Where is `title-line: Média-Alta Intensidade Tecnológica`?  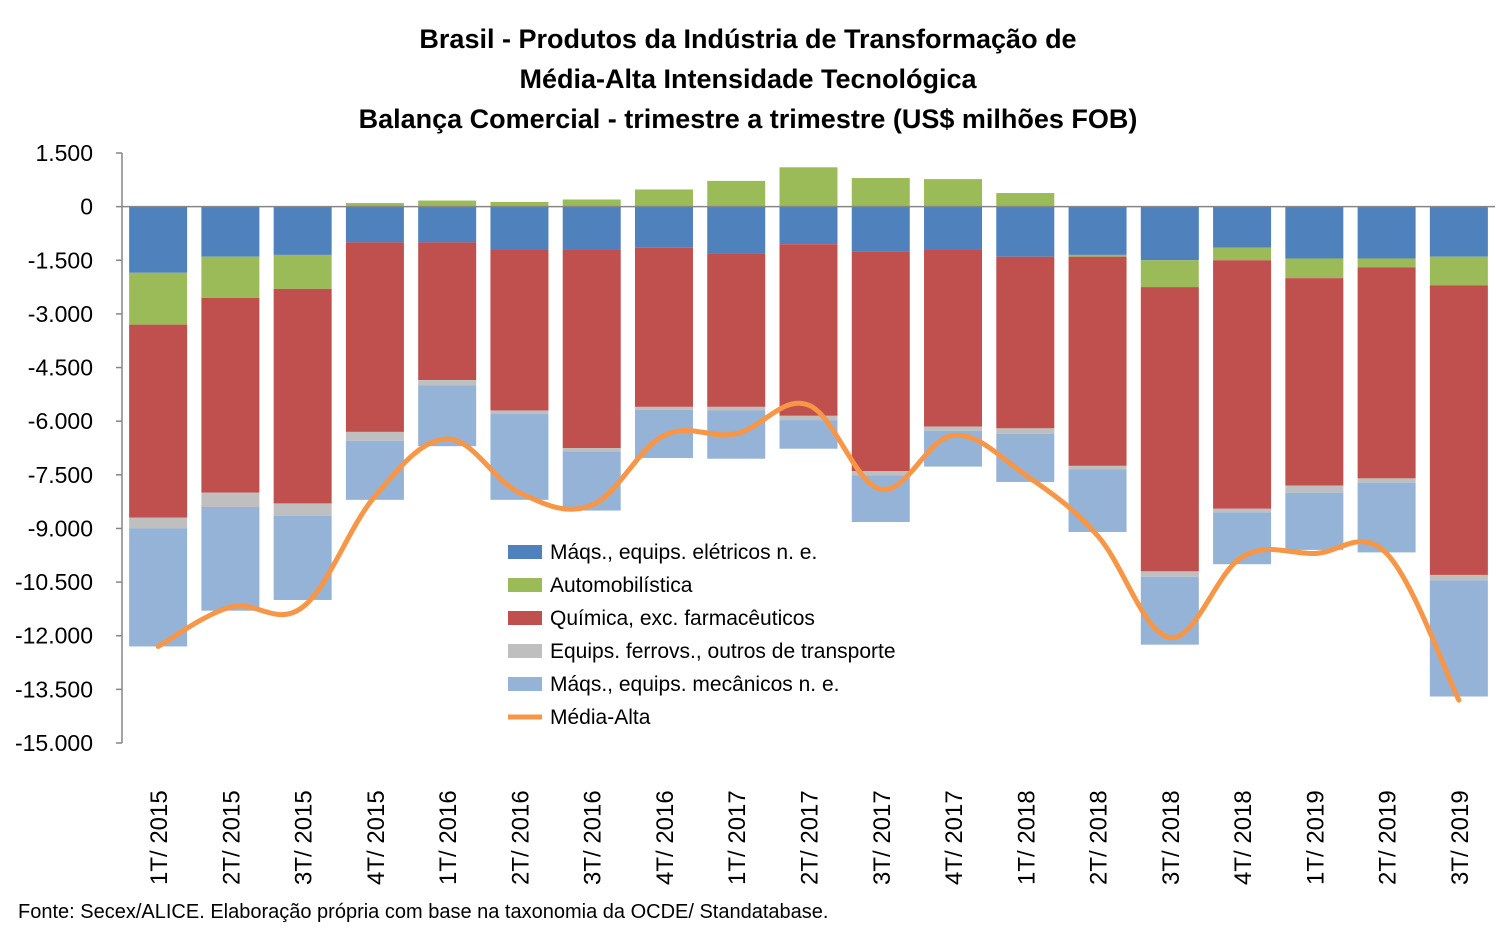
title-line: Média-Alta Intensidade Tecnológica is located at coordinates (748, 79).